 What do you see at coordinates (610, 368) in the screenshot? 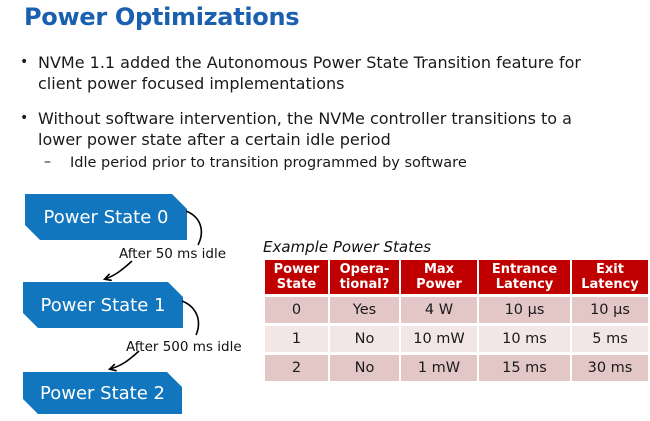
I see `table-cell: 30 ms` at bounding box center [610, 368].